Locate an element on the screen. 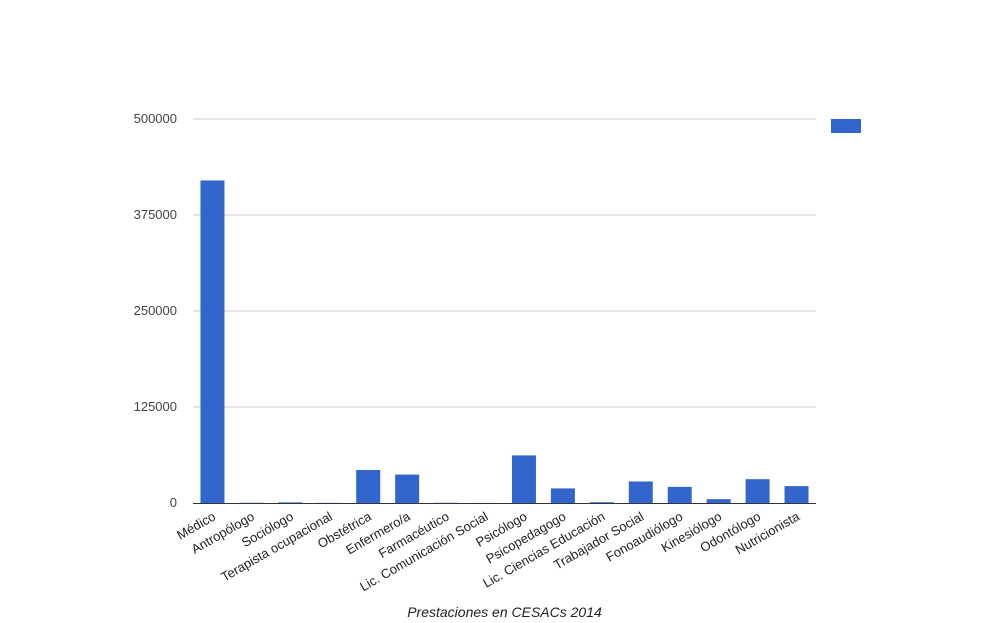  y-tick-label: 375000 is located at coordinates (155, 214).